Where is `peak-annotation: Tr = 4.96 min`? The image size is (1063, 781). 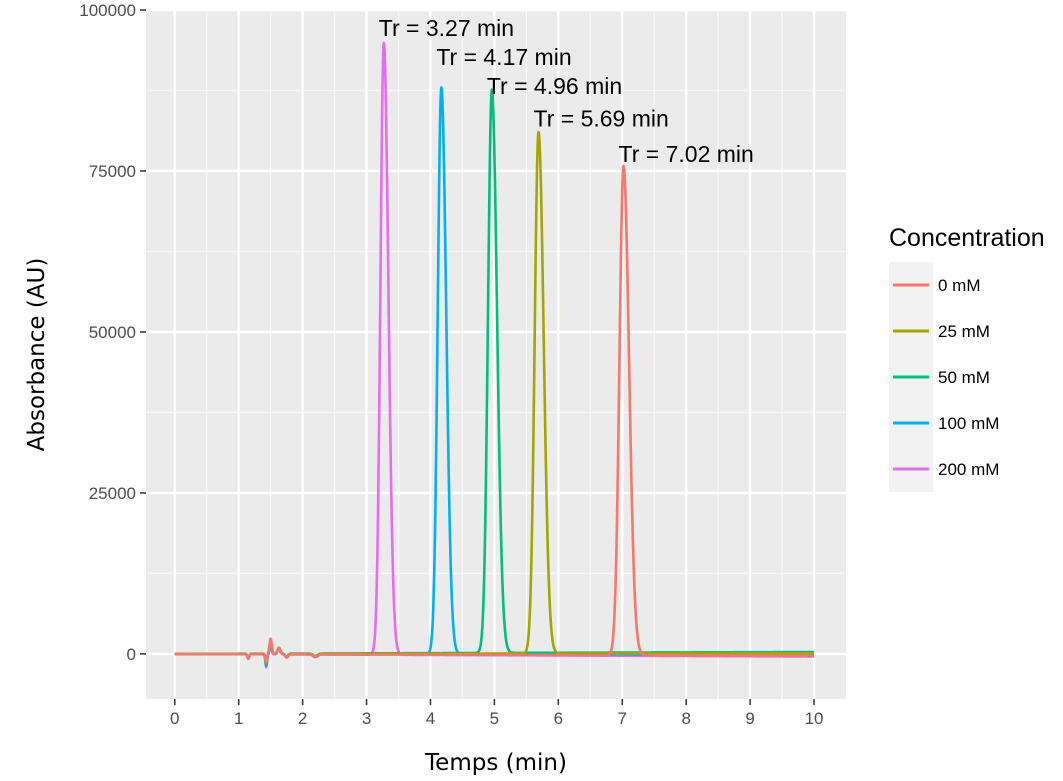
peak-annotation: Tr = 4.96 min is located at coordinates (554, 86).